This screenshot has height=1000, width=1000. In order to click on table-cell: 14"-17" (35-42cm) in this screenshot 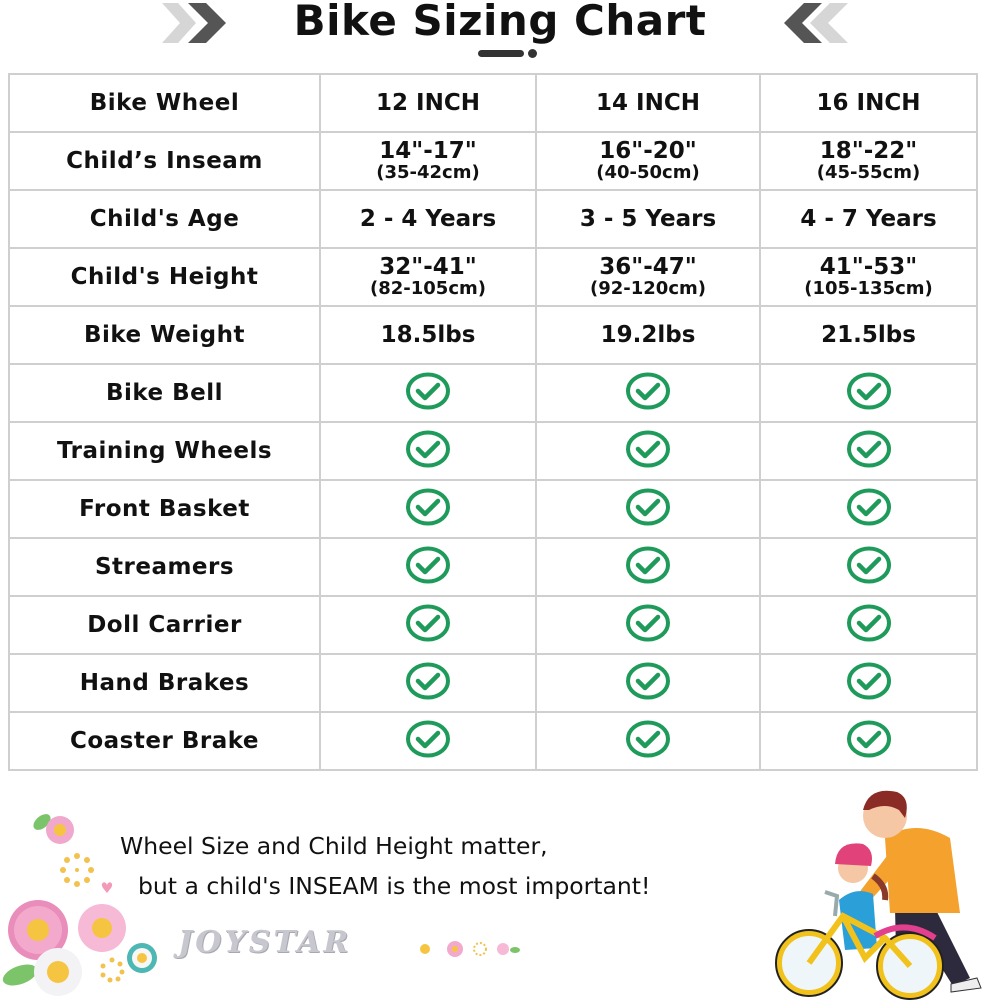, I will do `click(428, 161)`.